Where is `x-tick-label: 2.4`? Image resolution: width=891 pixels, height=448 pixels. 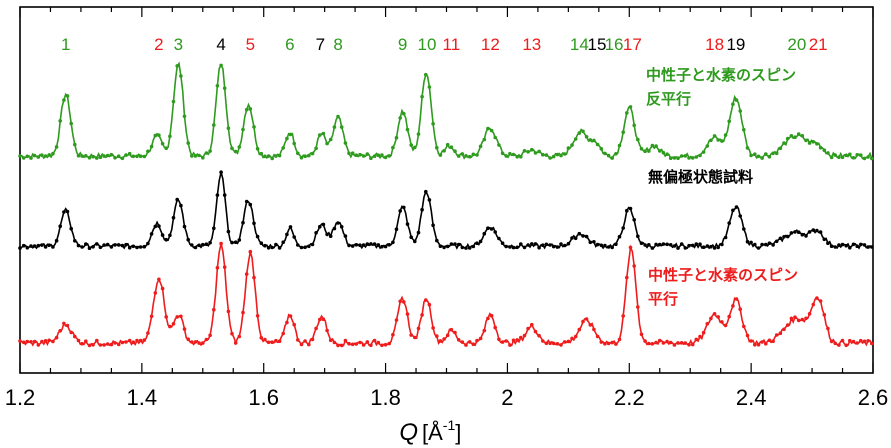 x-tick-label: 2.4 is located at coordinates (751, 397).